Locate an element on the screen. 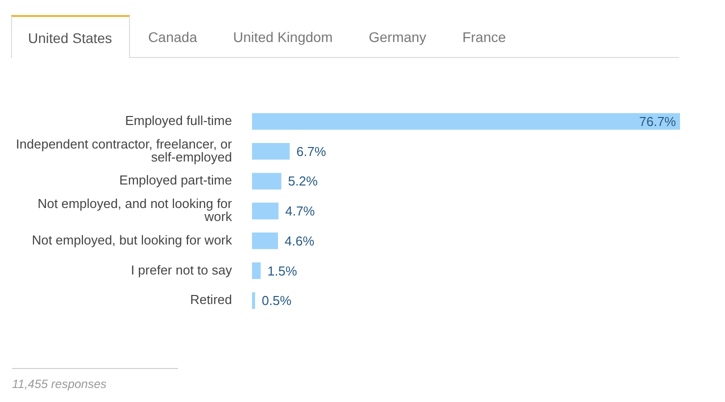 The width and height of the screenshot is (725, 402). data-label: 4.7% is located at coordinates (300, 211).